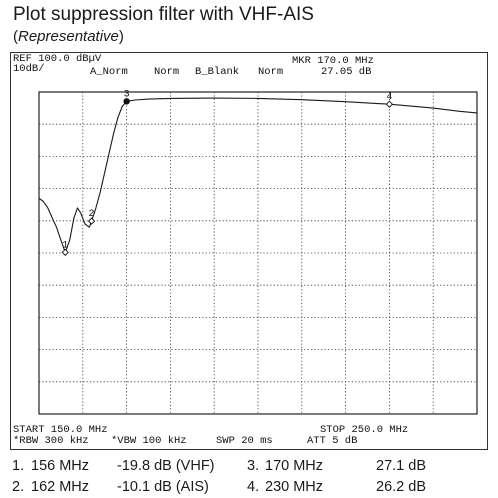 Image resolution: width=498 pixels, height=498 pixels. What do you see at coordinates (217, 72) in the screenshot?
I see `trace-b-mode: B_Blank` at bounding box center [217, 72].